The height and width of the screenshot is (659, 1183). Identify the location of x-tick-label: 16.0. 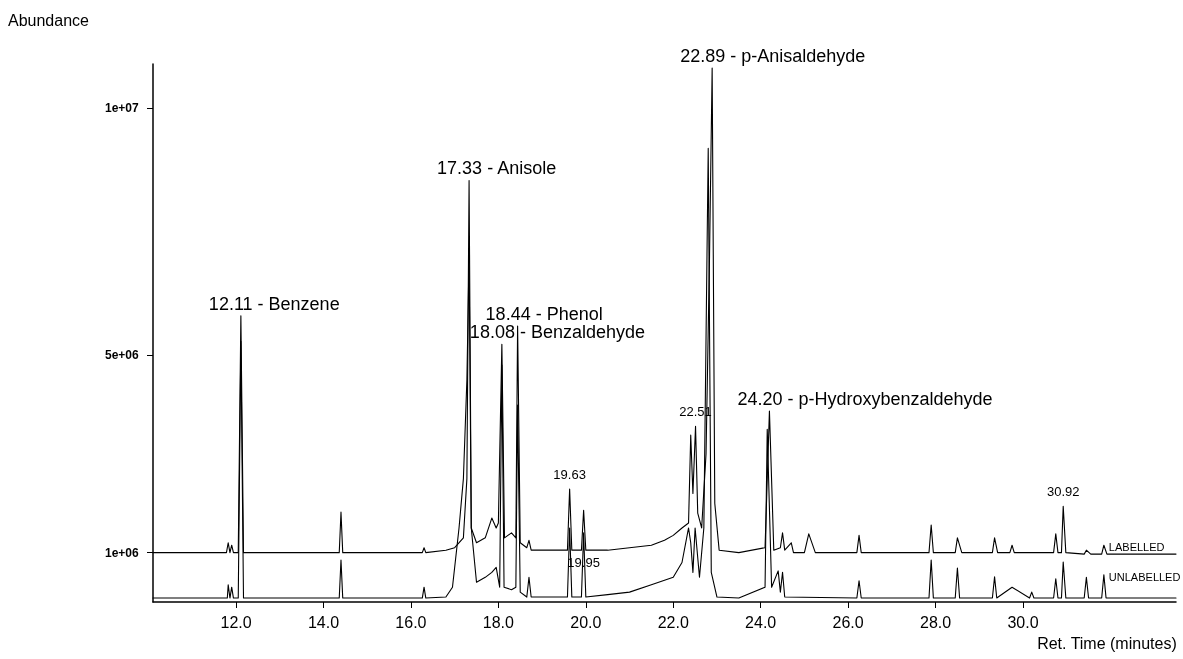
(411, 622).